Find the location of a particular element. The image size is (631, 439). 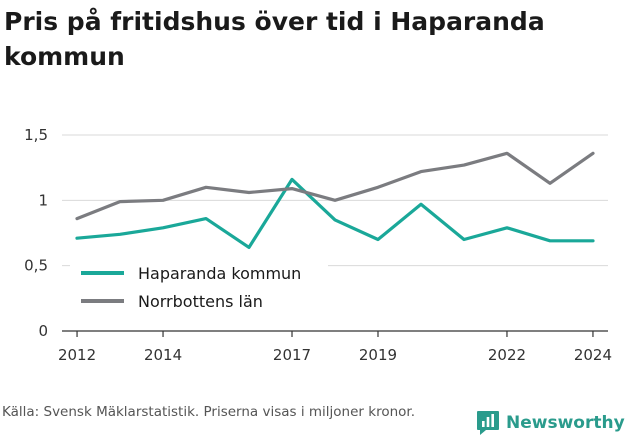

x-tick-label: 2022 is located at coordinates (507, 355).